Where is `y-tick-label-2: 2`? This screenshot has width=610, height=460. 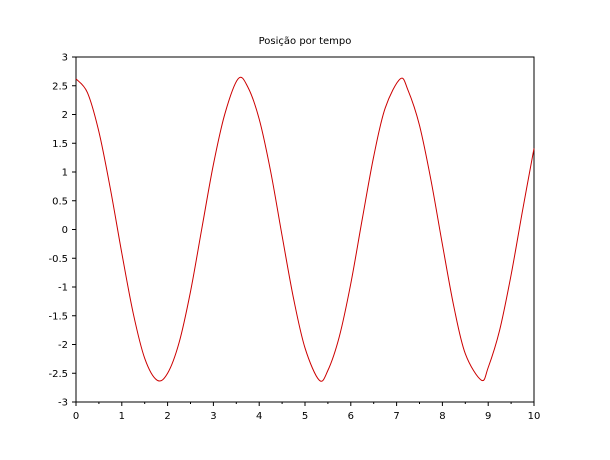
y-tick-label-2: 2 is located at coordinates (65, 115).